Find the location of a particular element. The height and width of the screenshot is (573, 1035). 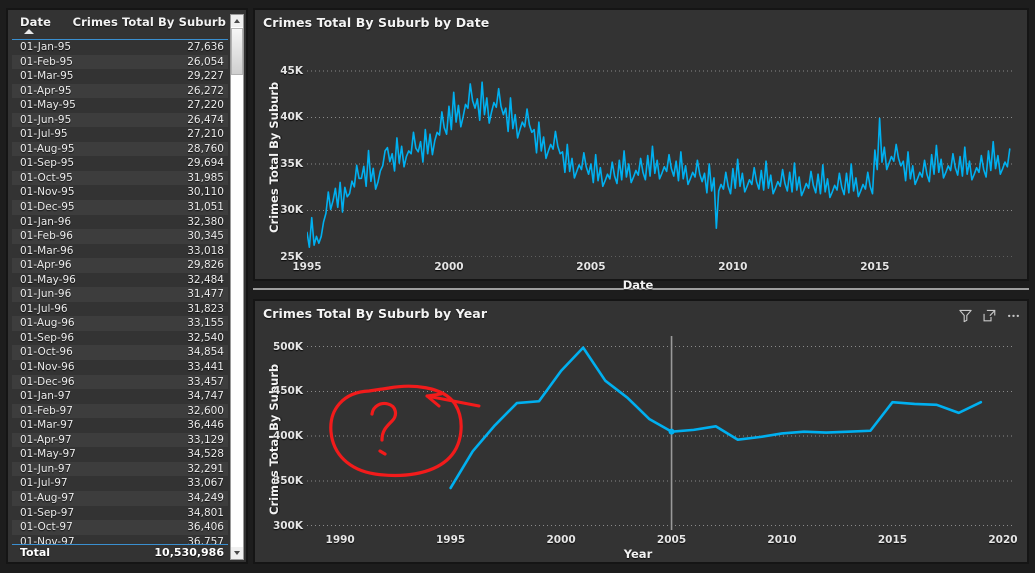

cell-date: 01-Feb-95 is located at coordinates (46, 61).